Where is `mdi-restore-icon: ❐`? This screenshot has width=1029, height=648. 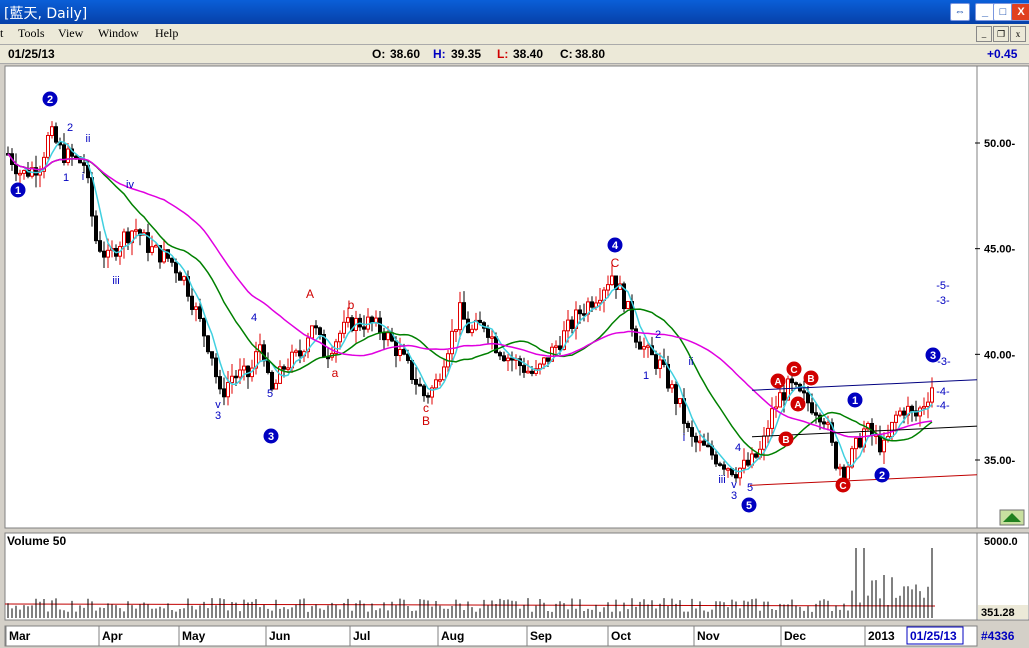 mdi-restore-icon: ❐ is located at coordinates (1001, 34).